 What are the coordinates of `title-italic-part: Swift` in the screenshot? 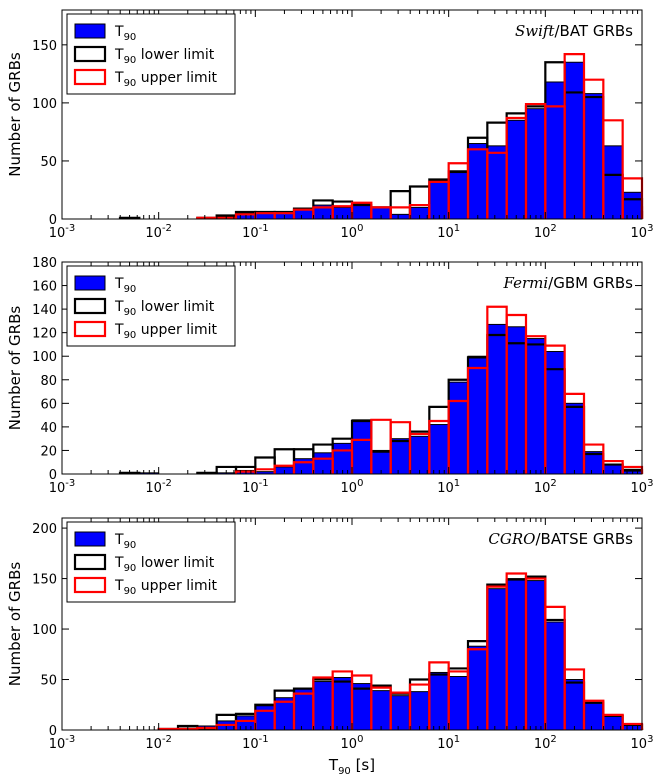 It's located at (535, 31).